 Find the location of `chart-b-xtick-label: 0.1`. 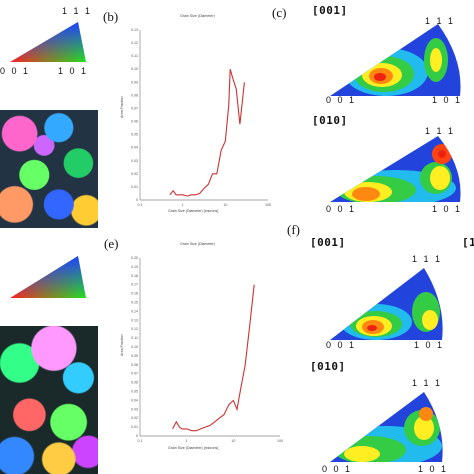

chart-b-xtick-label: 0.1 is located at coordinates (140, 205).